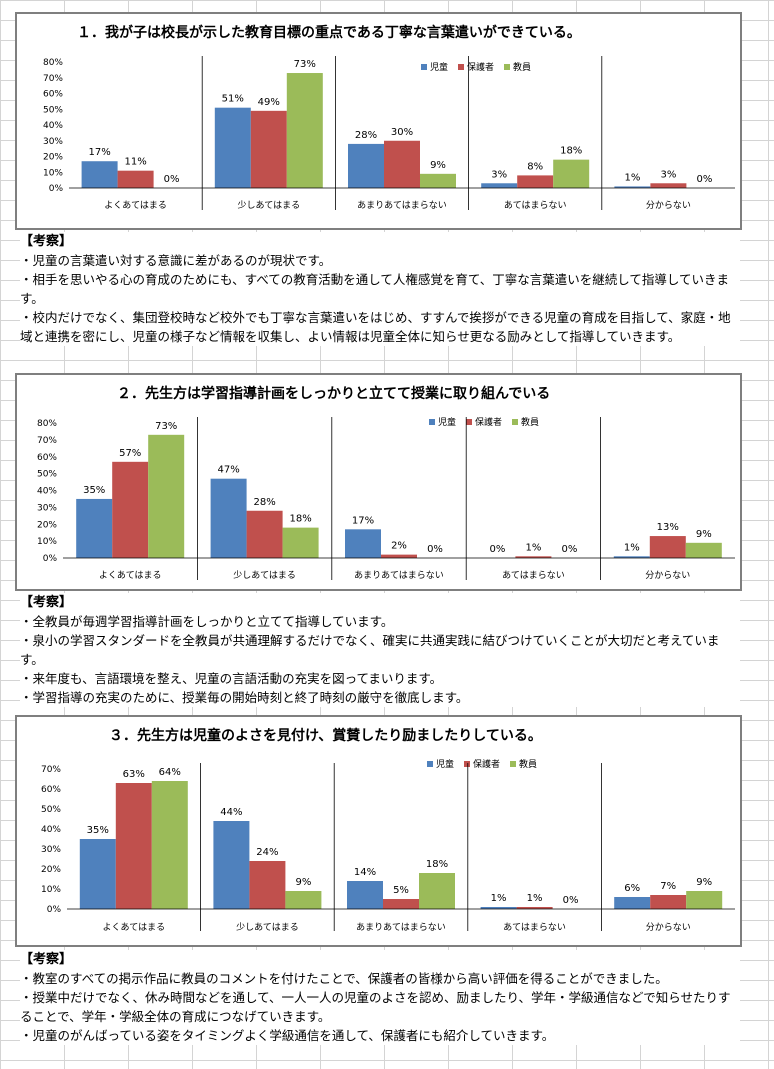  What do you see at coordinates (329, 33) in the screenshot?
I see `chart-title: １．我が子は校長が示した教育目標の重点である丁寧な言葉遣いができている。` at bounding box center [329, 33].